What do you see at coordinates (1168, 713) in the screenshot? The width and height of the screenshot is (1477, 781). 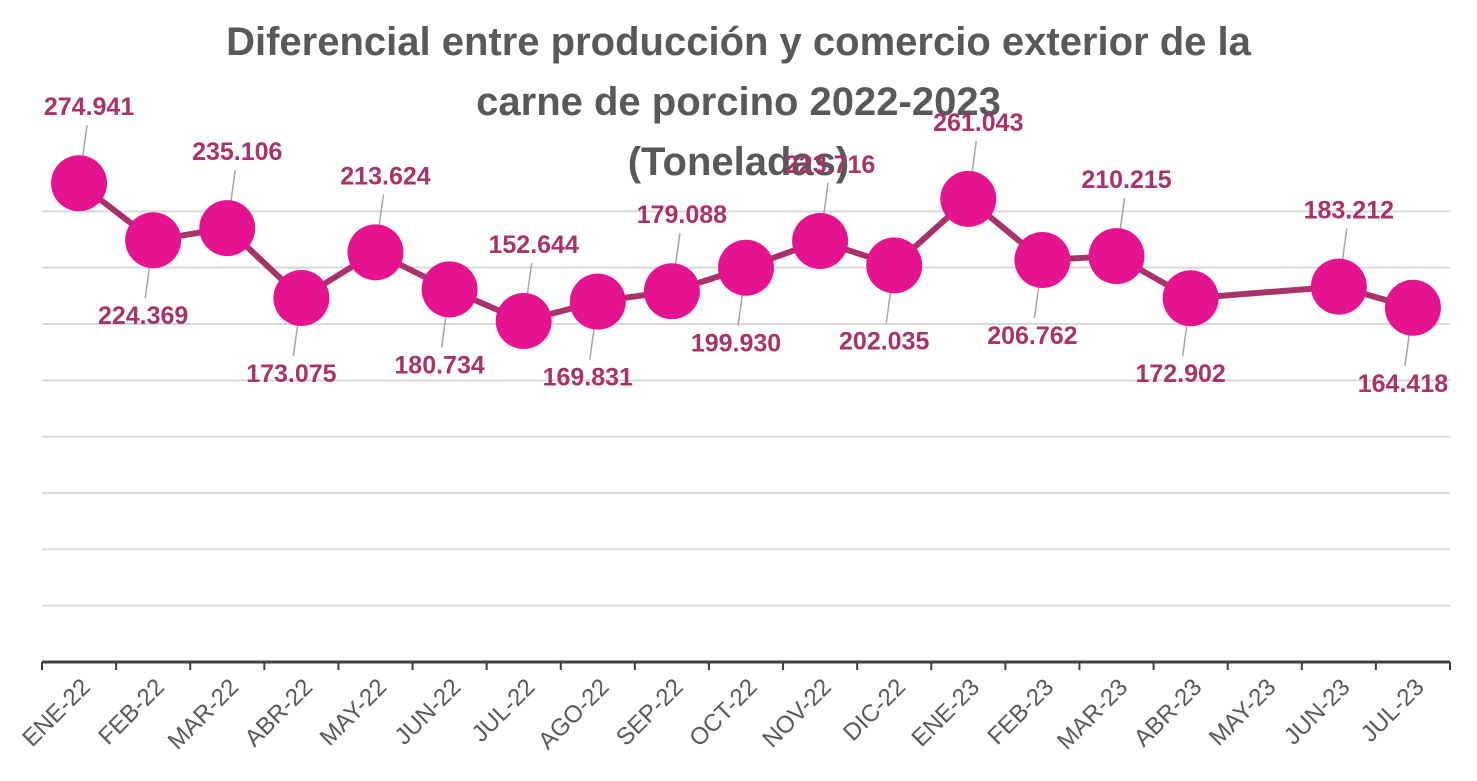 I see `x-tick-label: ABR-23` at bounding box center [1168, 713].